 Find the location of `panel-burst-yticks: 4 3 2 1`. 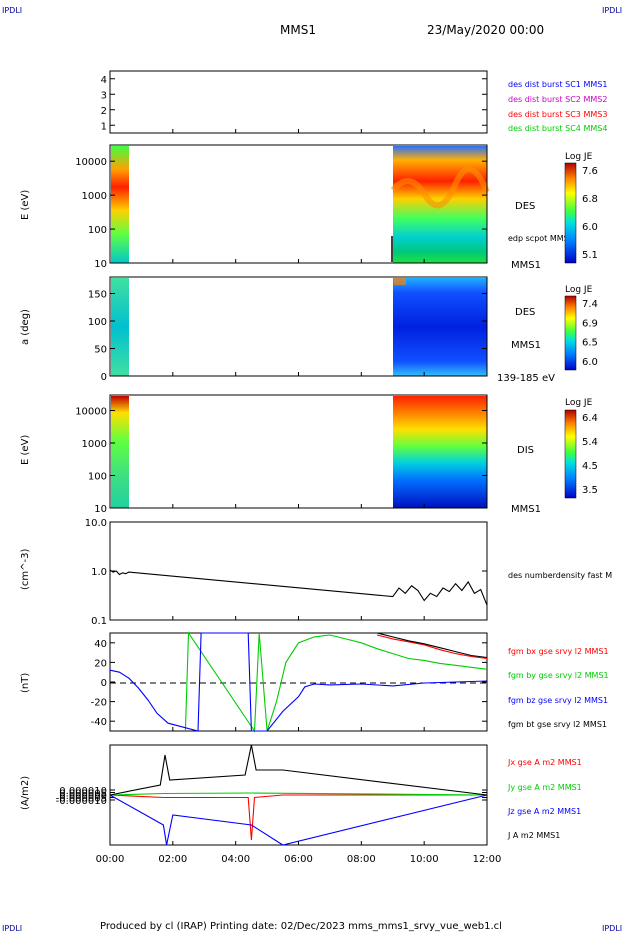

panel-burst-yticks: 4 3 2 1 is located at coordinates (294, 103).